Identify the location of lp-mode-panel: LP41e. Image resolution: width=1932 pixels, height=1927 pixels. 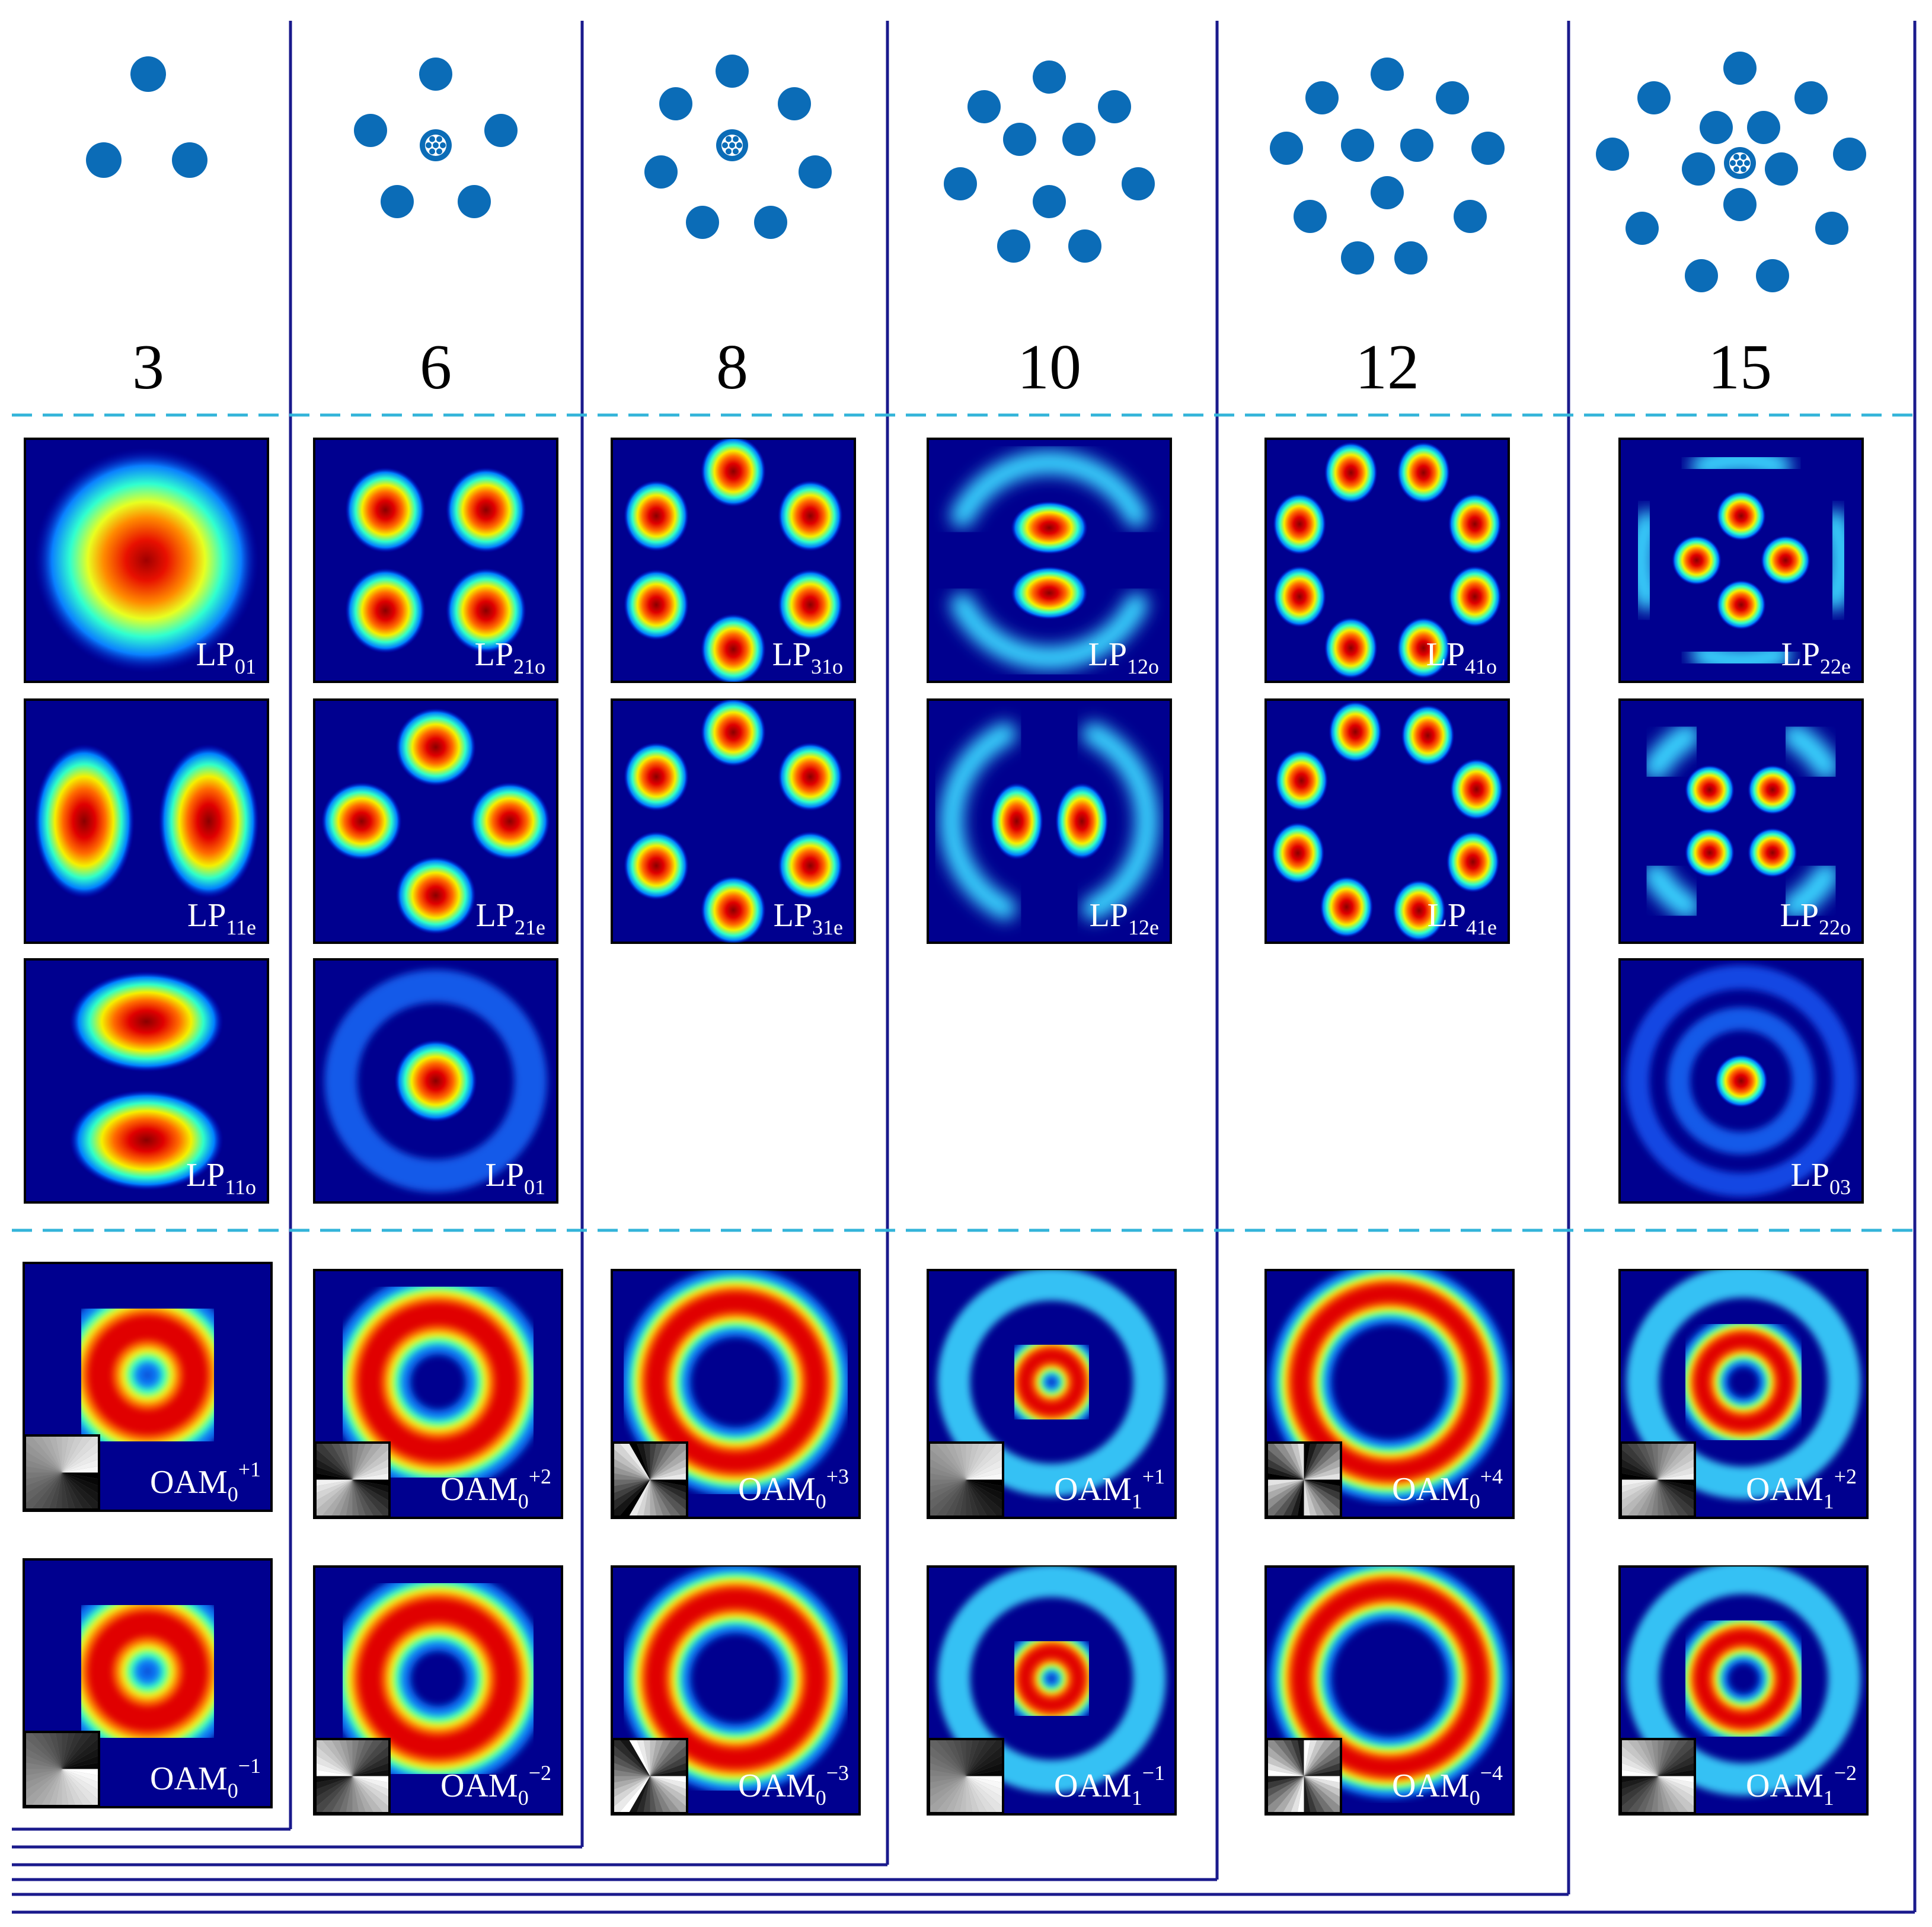
(1387, 821).